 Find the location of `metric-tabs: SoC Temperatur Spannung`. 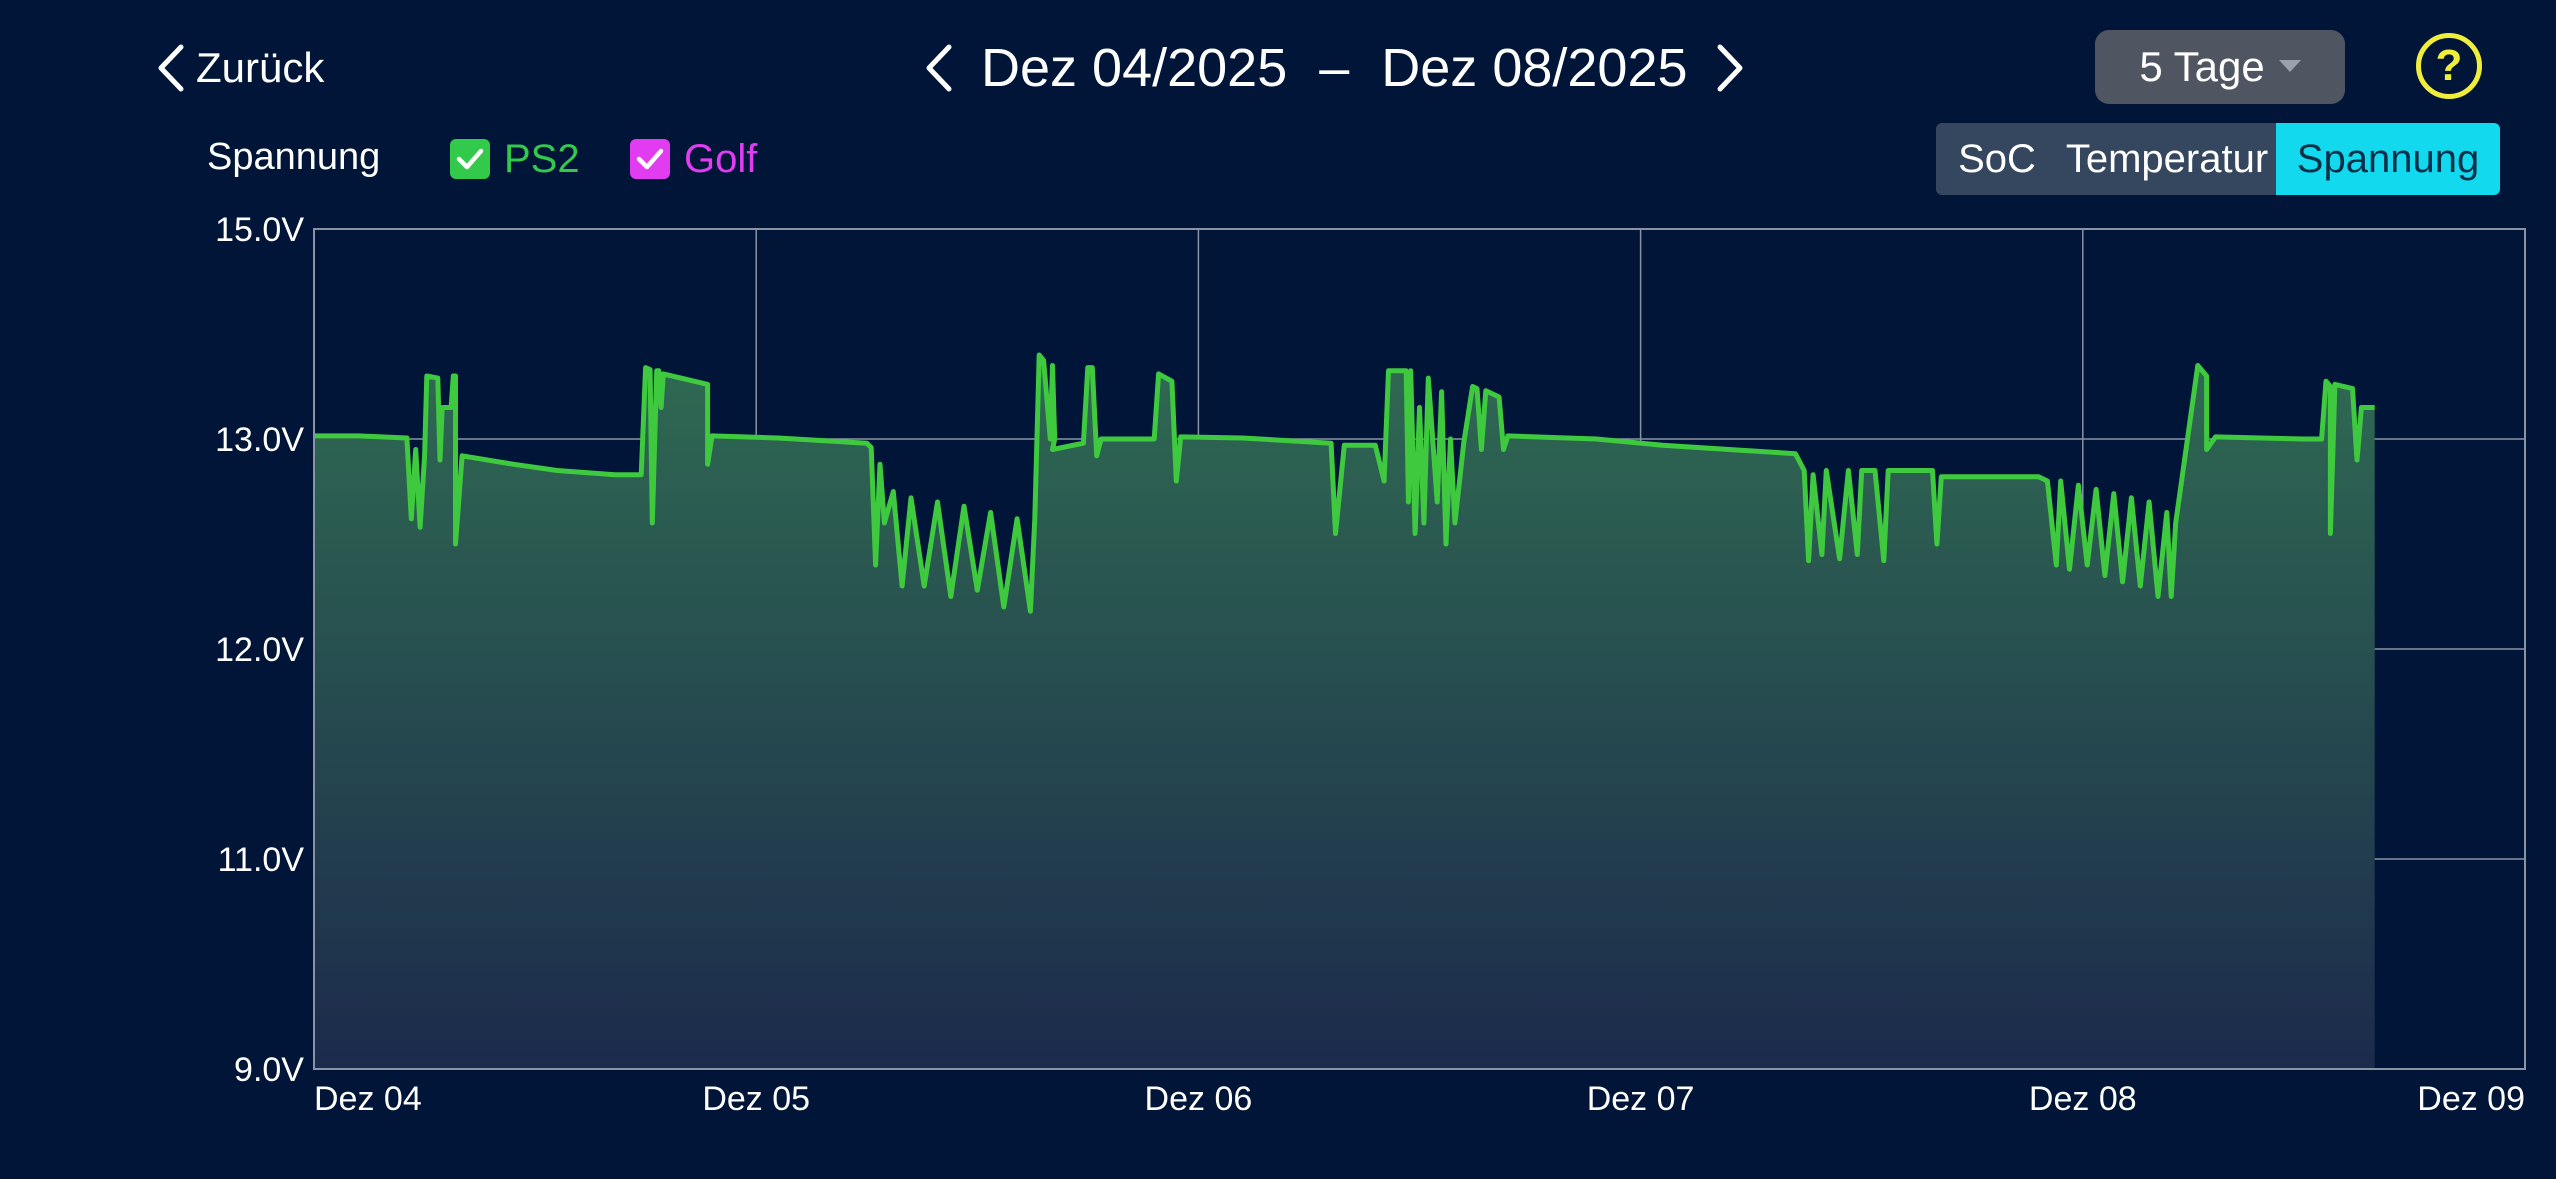

metric-tabs: SoC Temperatur Spannung is located at coordinates (2218, 159).